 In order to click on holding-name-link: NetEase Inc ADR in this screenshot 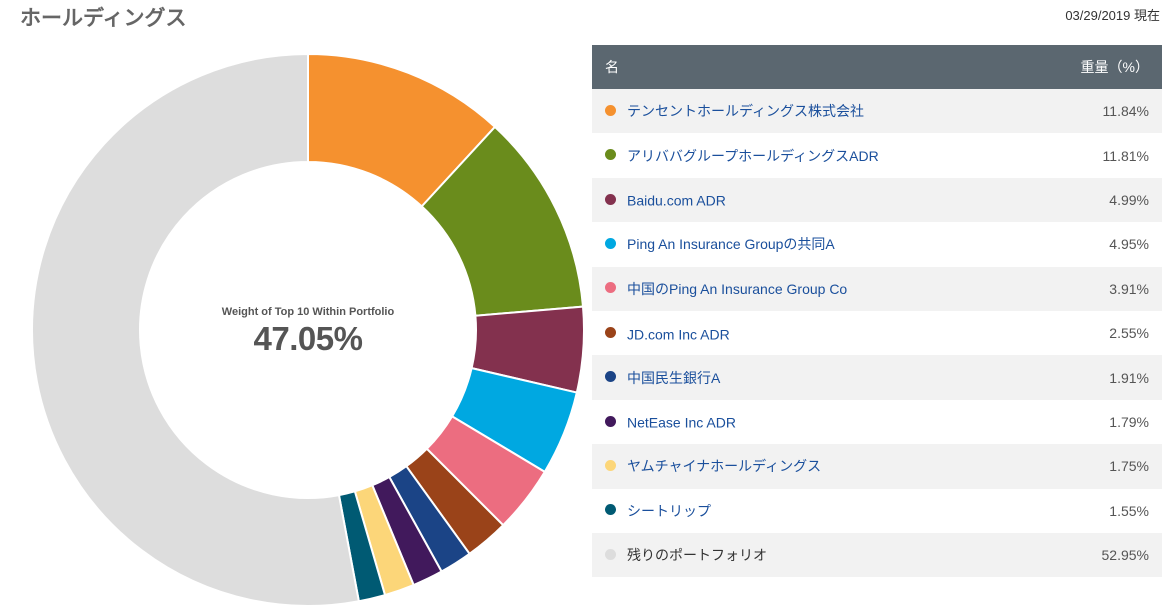, I will do `click(681, 422)`.